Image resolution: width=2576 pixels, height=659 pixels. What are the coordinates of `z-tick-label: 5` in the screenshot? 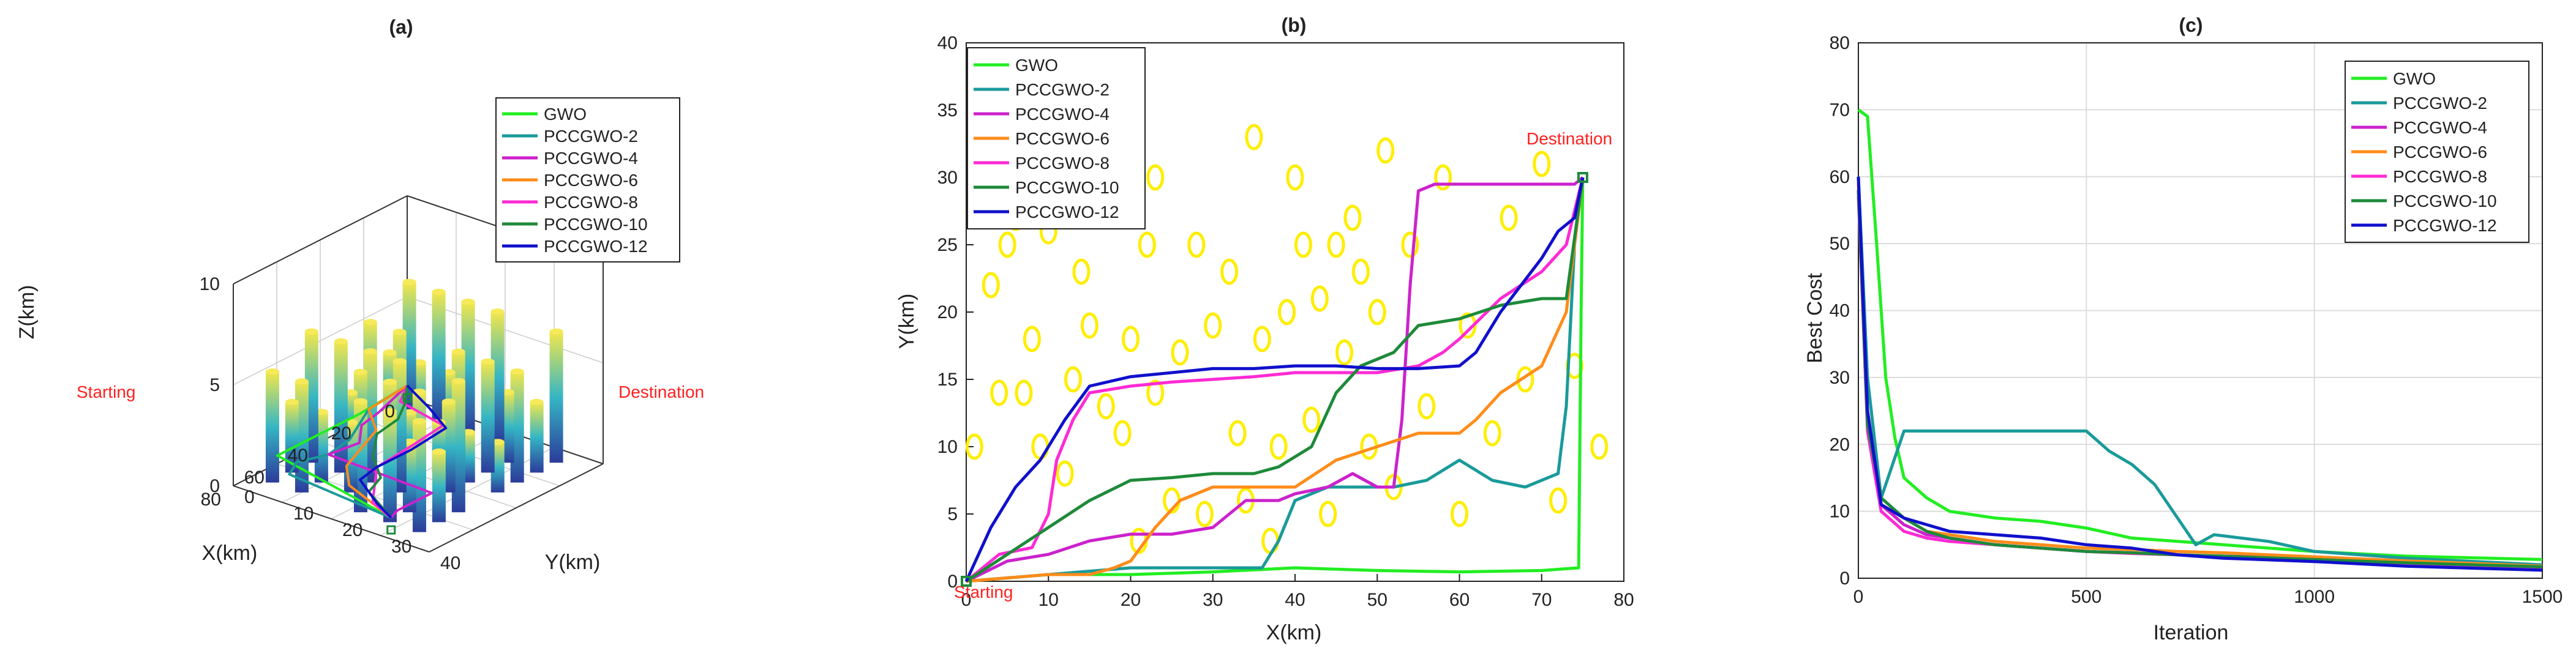 It's located at (214, 385).